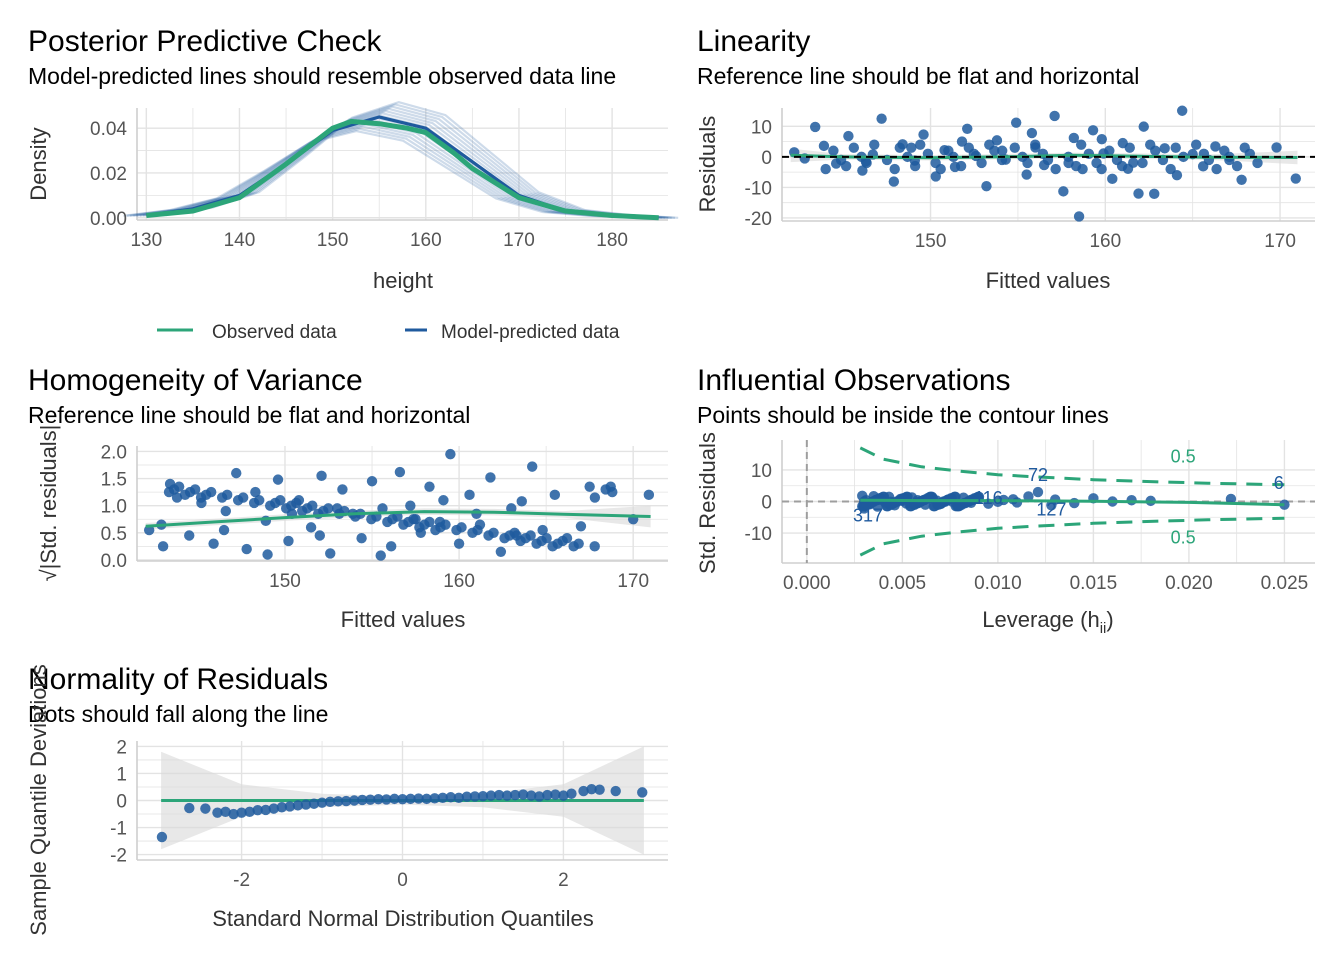 The width and height of the screenshot is (1344, 960). What do you see at coordinates (707, 503) in the screenshot?
I see `influence-y-axis-label: Std. Residuals` at bounding box center [707, 503].